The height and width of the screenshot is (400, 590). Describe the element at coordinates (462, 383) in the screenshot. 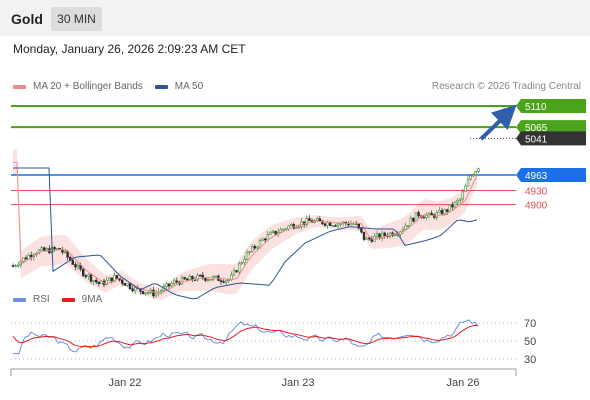

I see `x-tick-label: Jan 26` at that location.